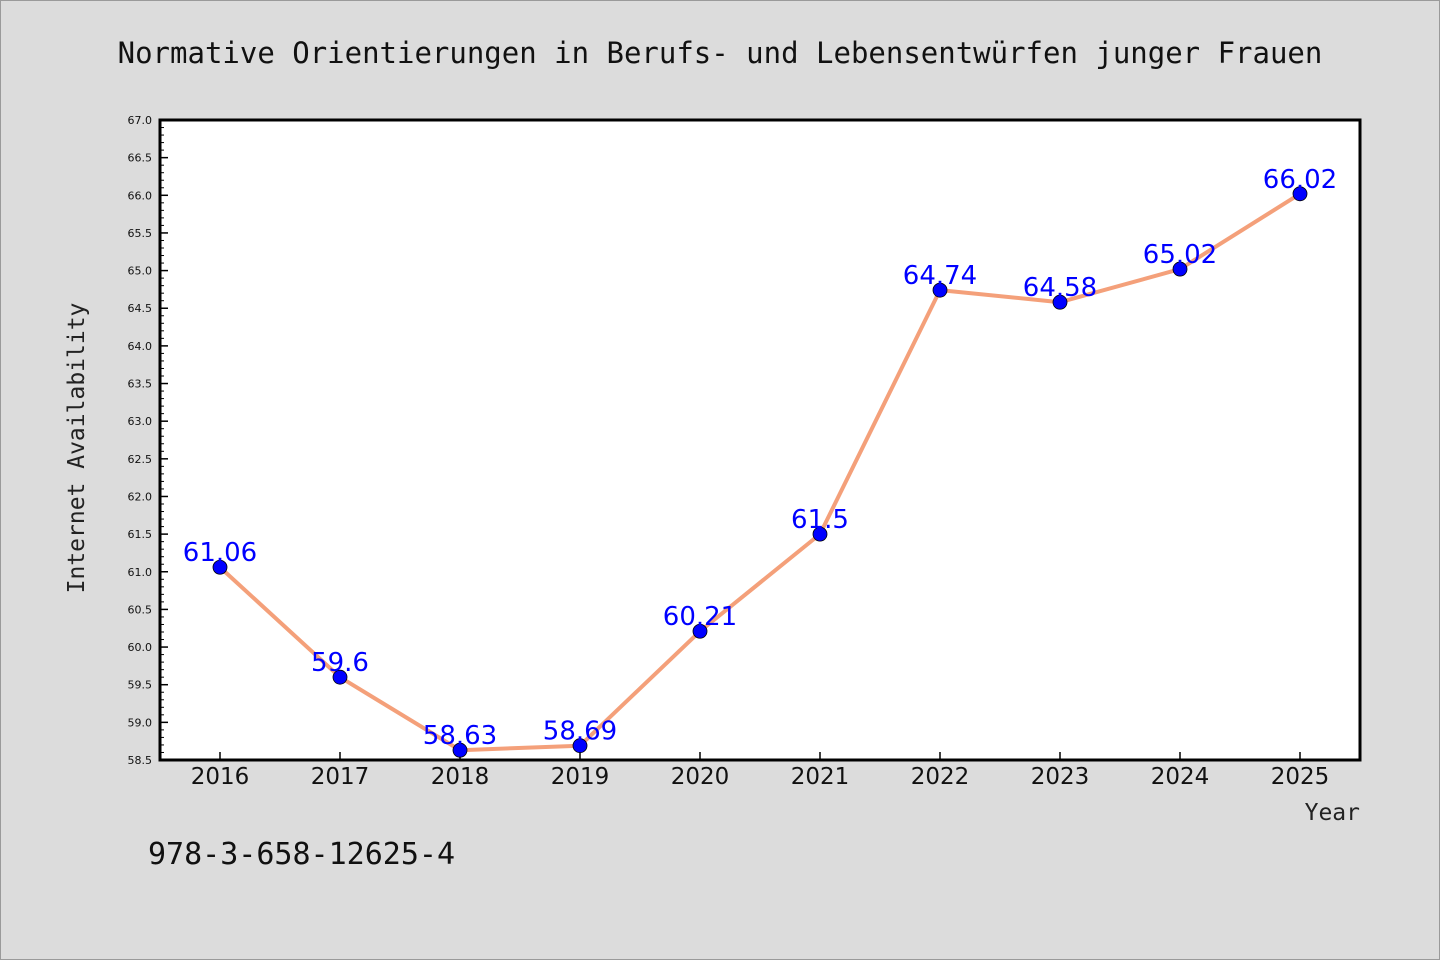 The image size is (1440, 960). What do you see at coordinates (460, 736) in the screenshot?
I see `data-label: 58.63` at bounding box center [460, 736].